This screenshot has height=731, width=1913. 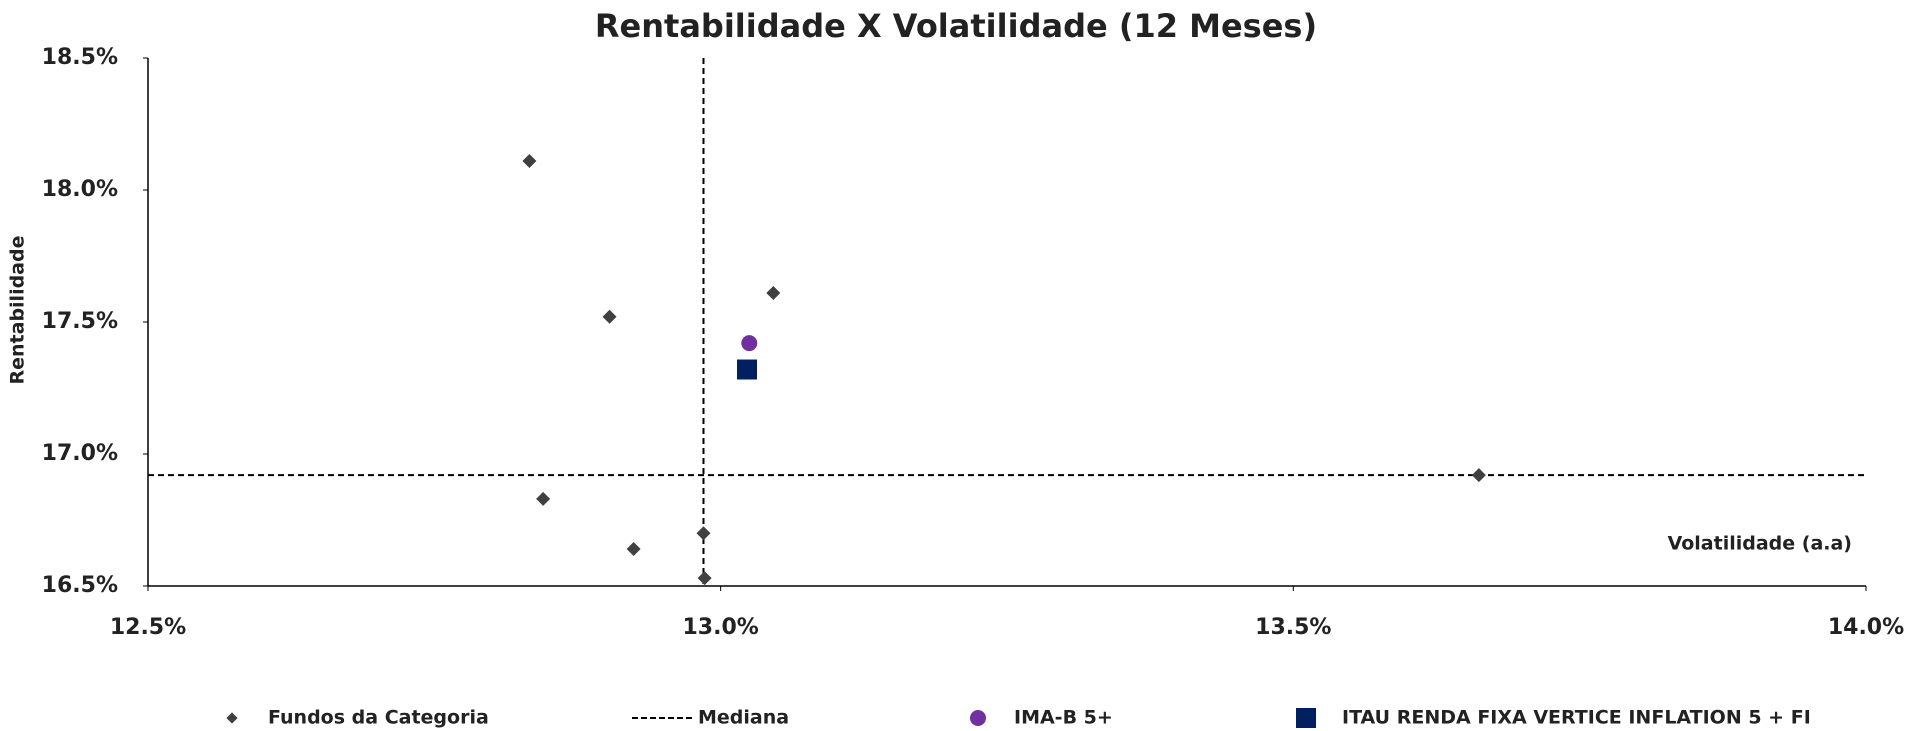 What do you see at coordinates (18, 310) in the screenshot?
I see `y-axis-label: Rentabilidade` at bounding box center [18, 310].